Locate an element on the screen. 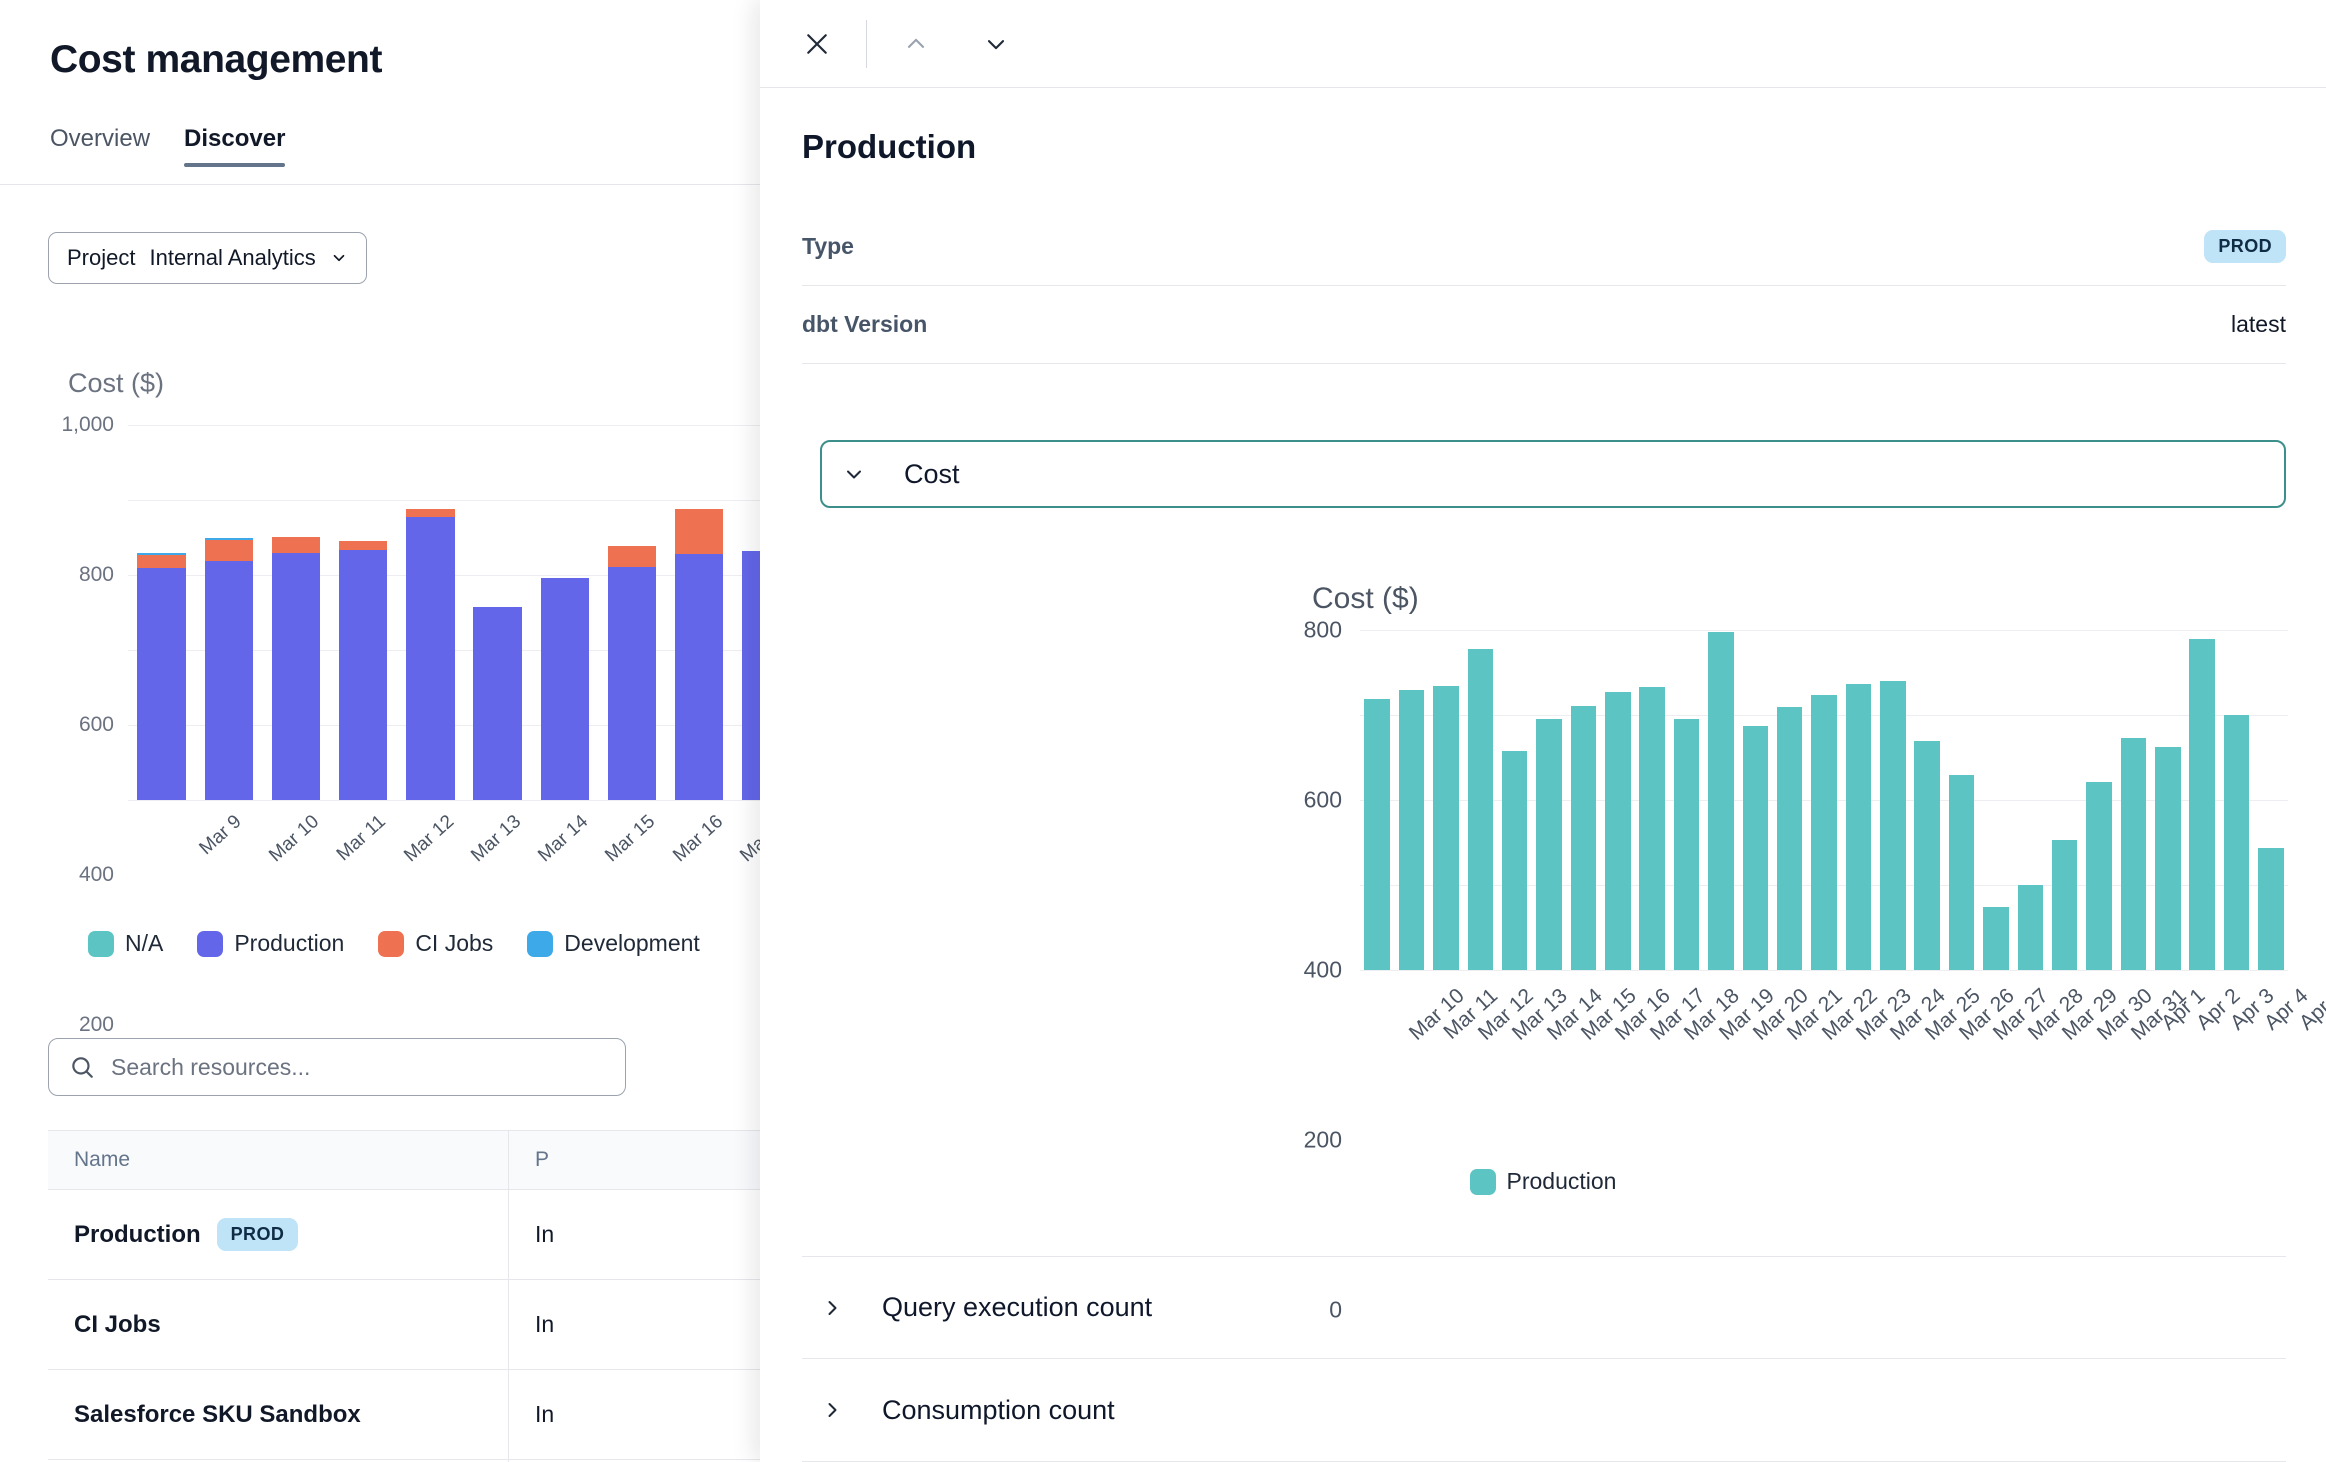  status-badge: PROD is located at coordinates (2245, 246).